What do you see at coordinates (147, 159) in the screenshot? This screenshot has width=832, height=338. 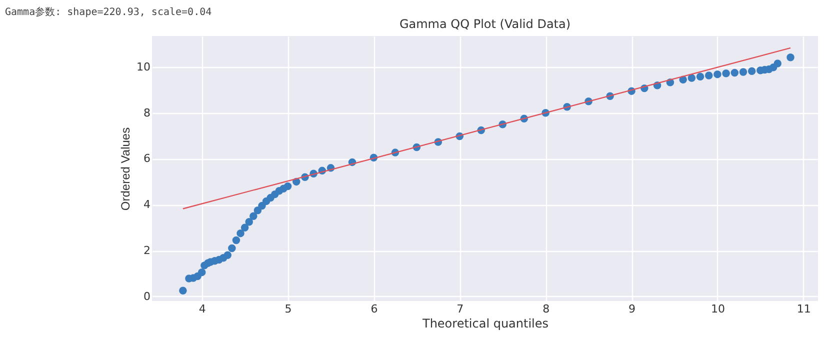 I see `y-tick-label: 6` at bounding box center [147, 159].